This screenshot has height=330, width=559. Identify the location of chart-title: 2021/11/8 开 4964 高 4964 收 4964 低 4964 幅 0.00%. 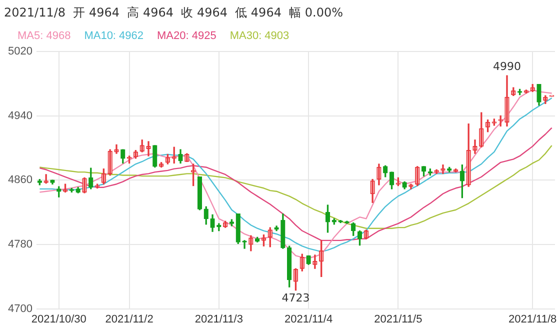
(174, 12).